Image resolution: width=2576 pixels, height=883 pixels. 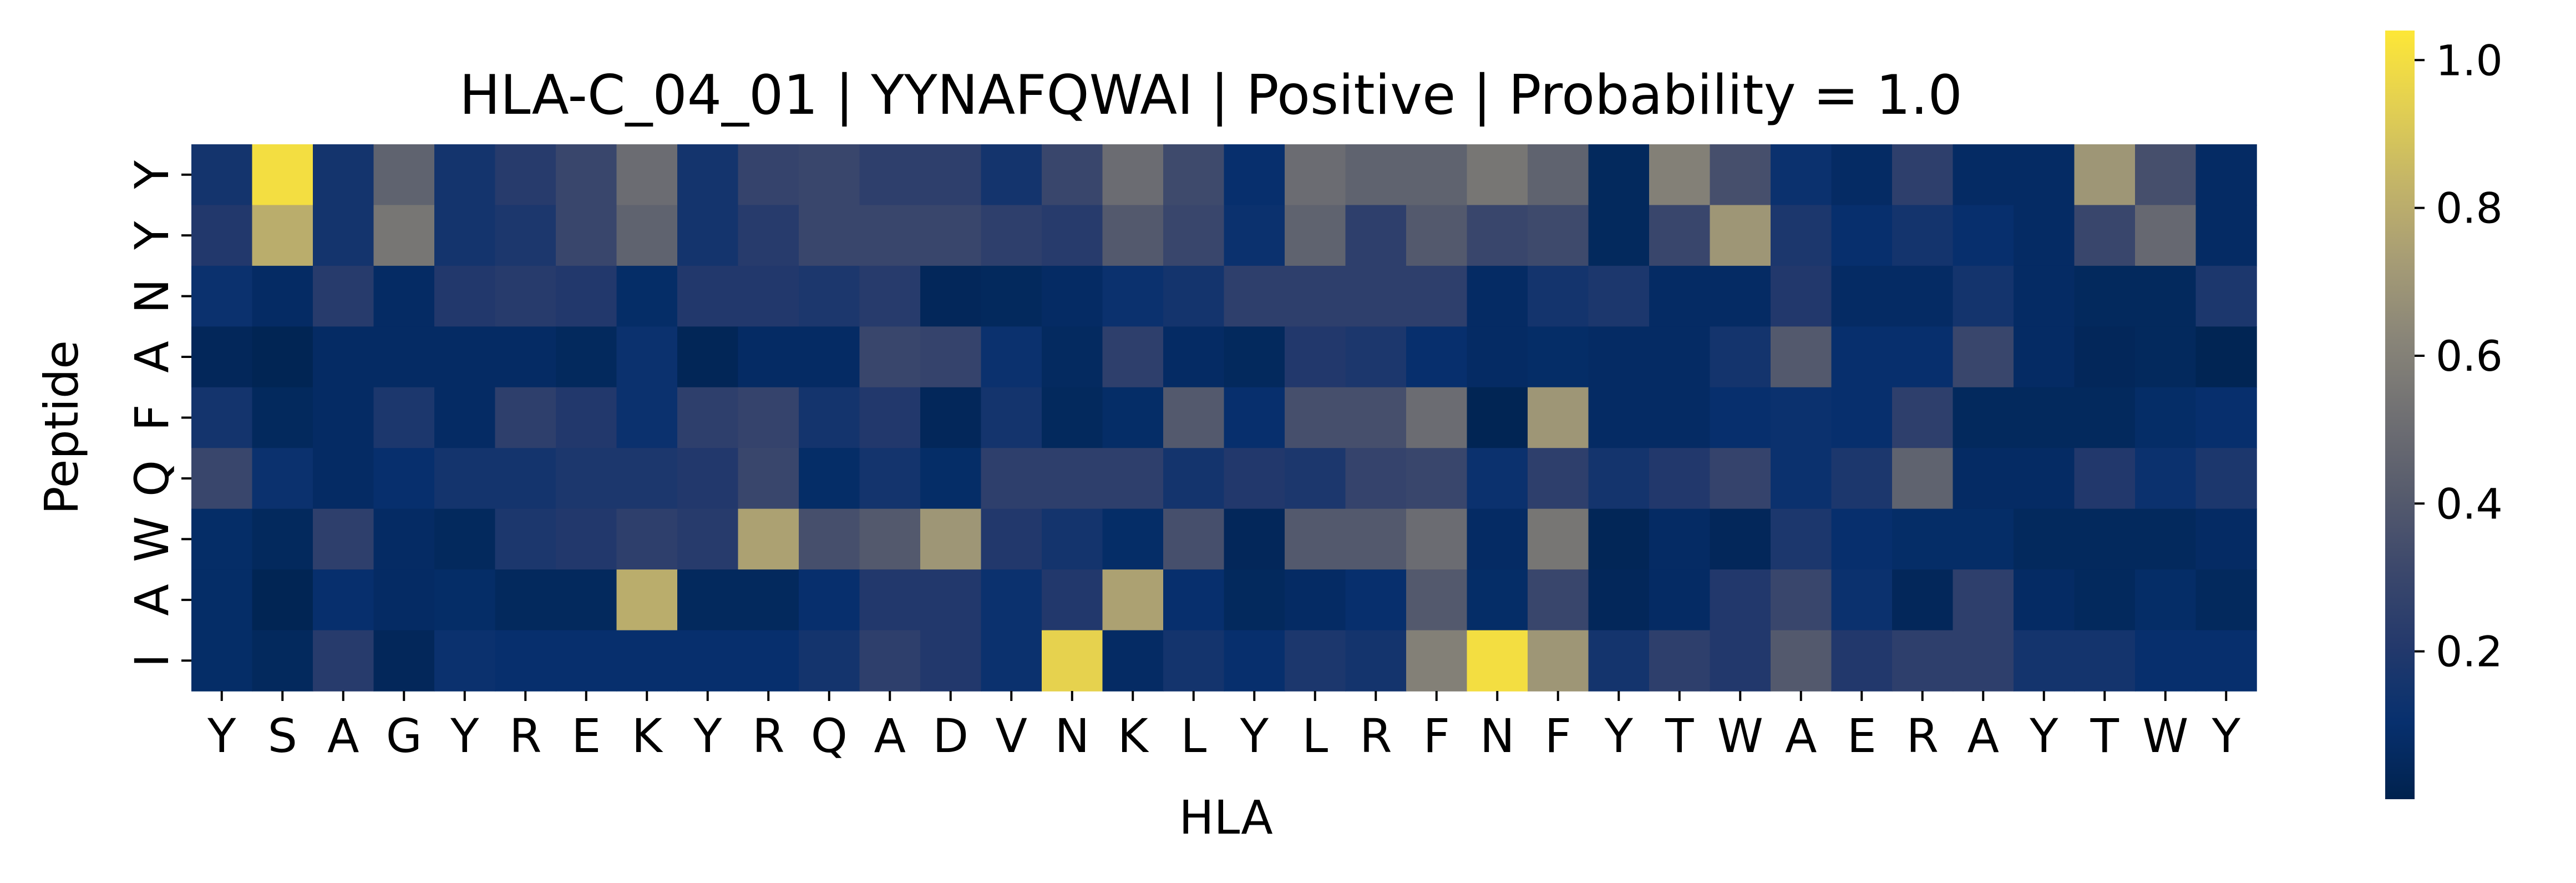 What do you see at coordinates (152, 235) in the screenshot?
I see `y-tick-label: Y` at bounding box center [152, 235].